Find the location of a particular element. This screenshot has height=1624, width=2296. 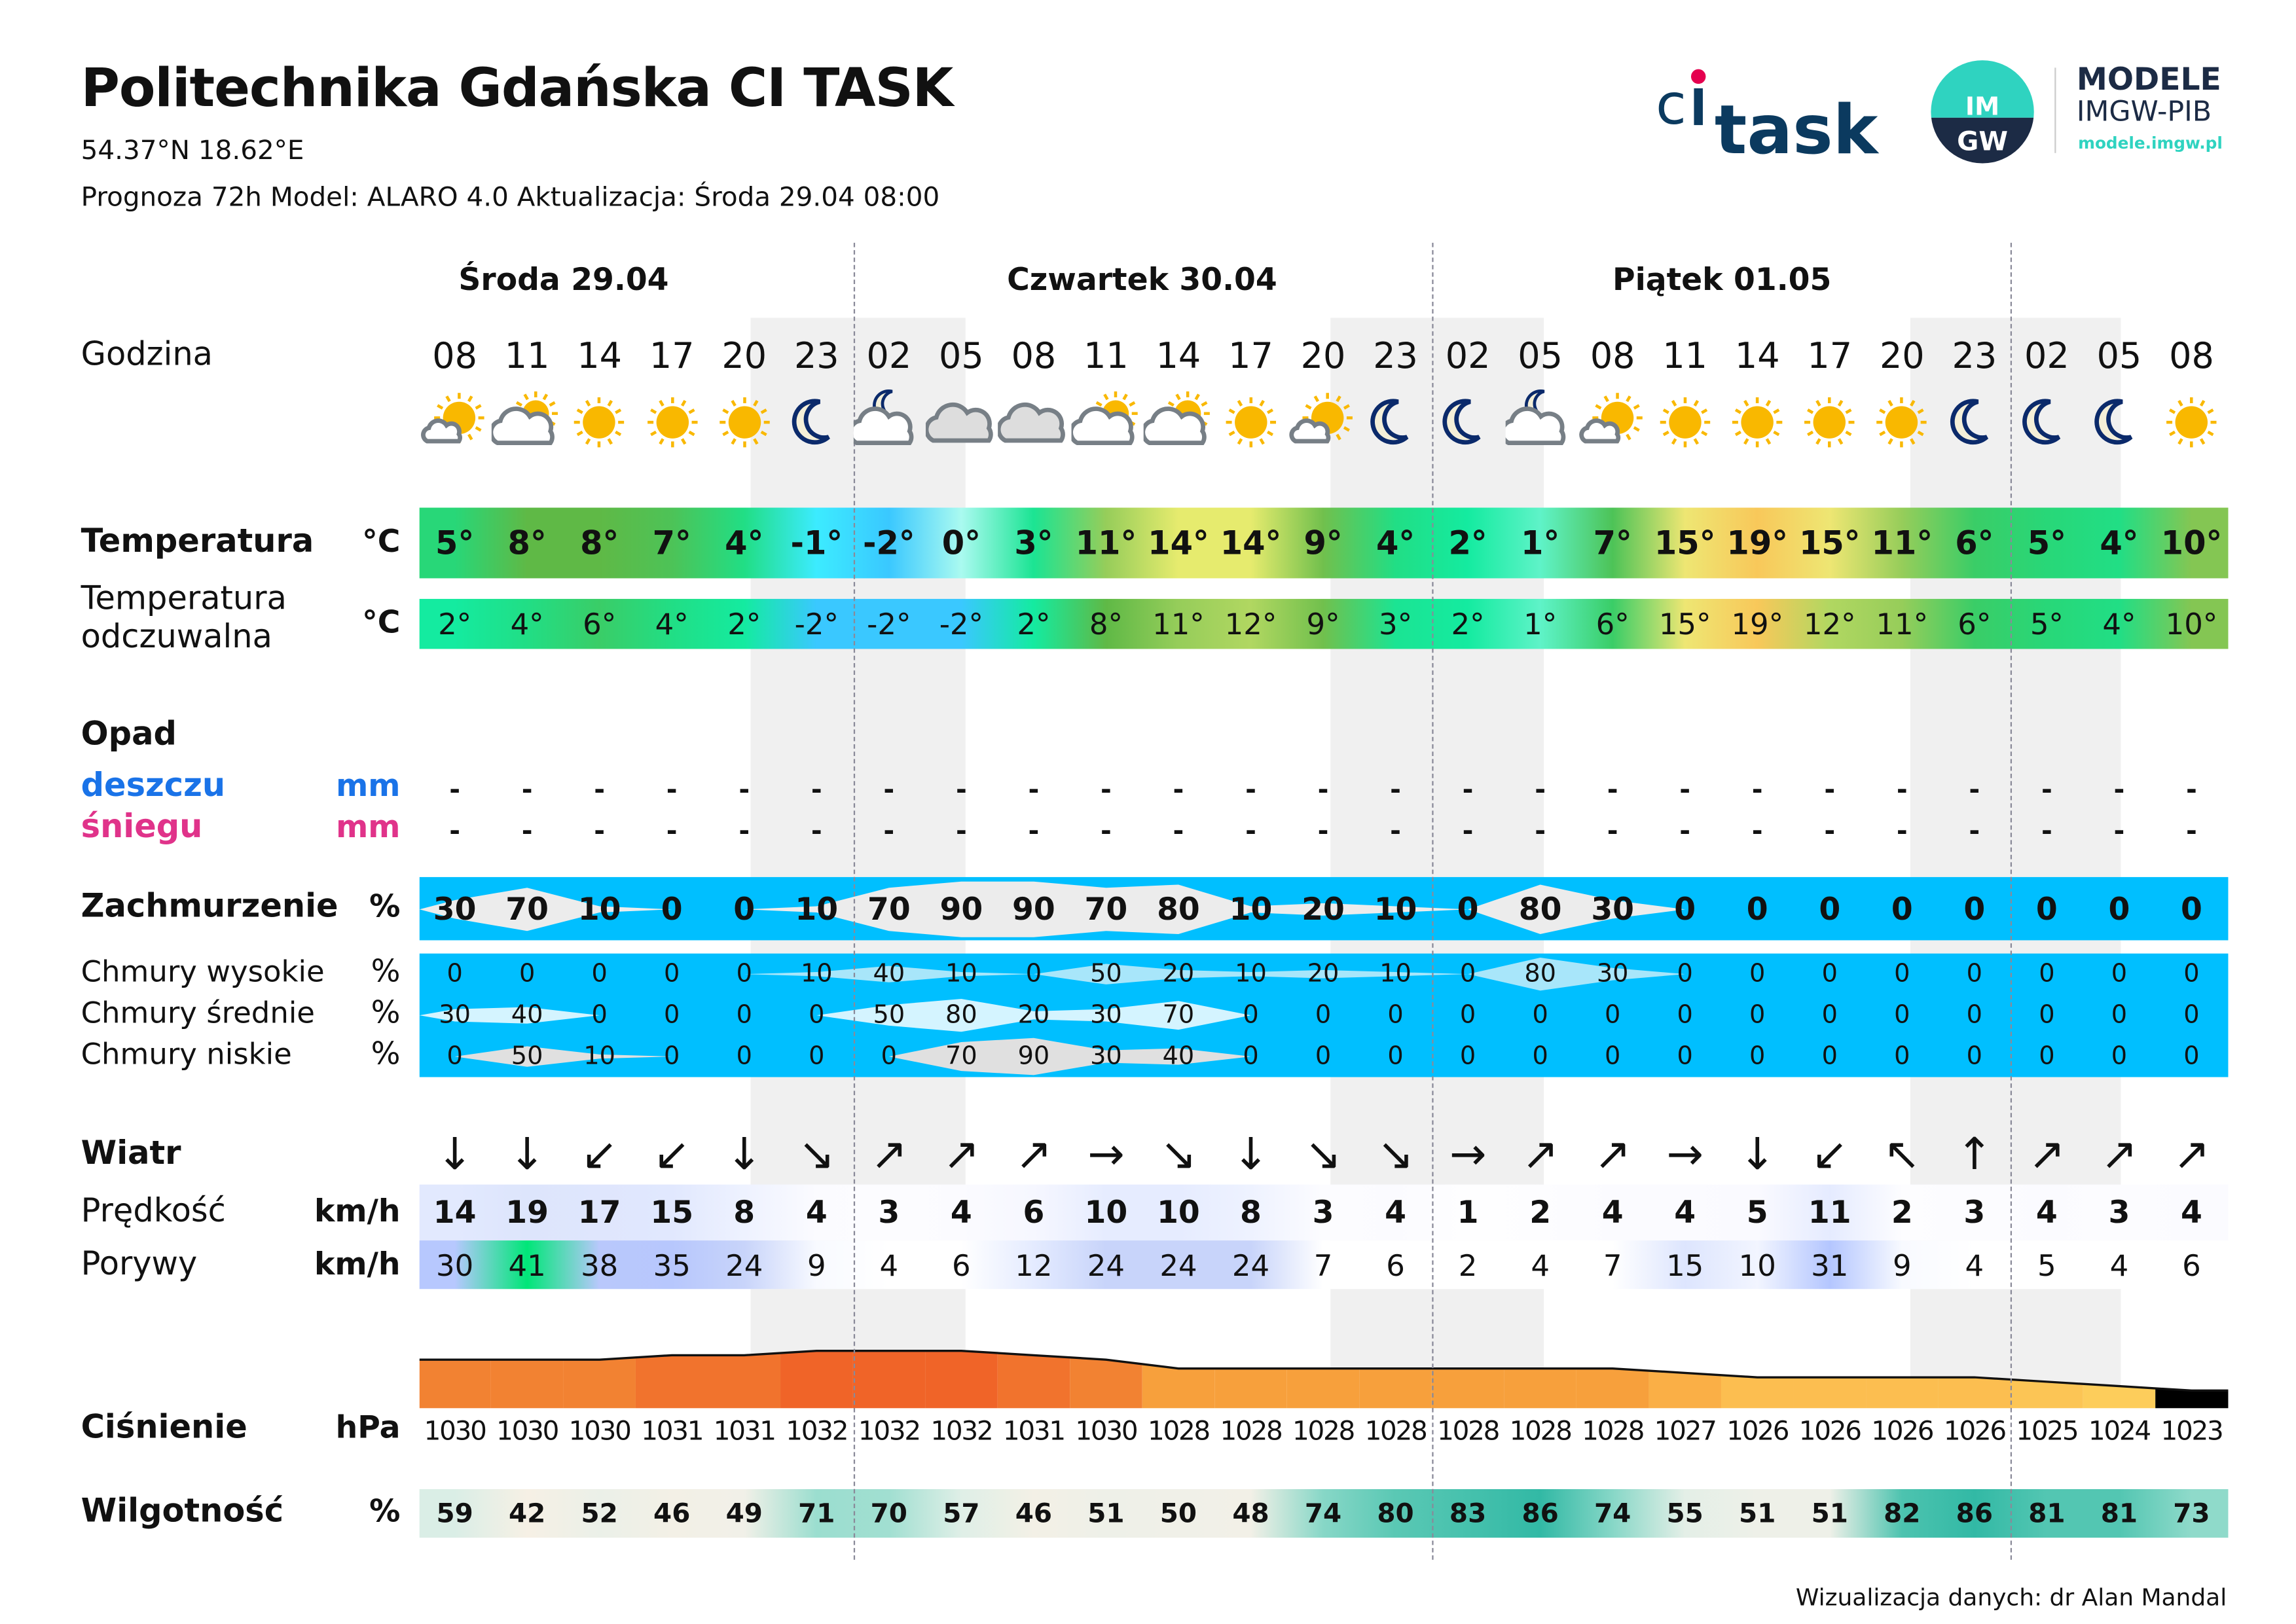

temperature-value: 5° is located at coordinates (2046, 544).